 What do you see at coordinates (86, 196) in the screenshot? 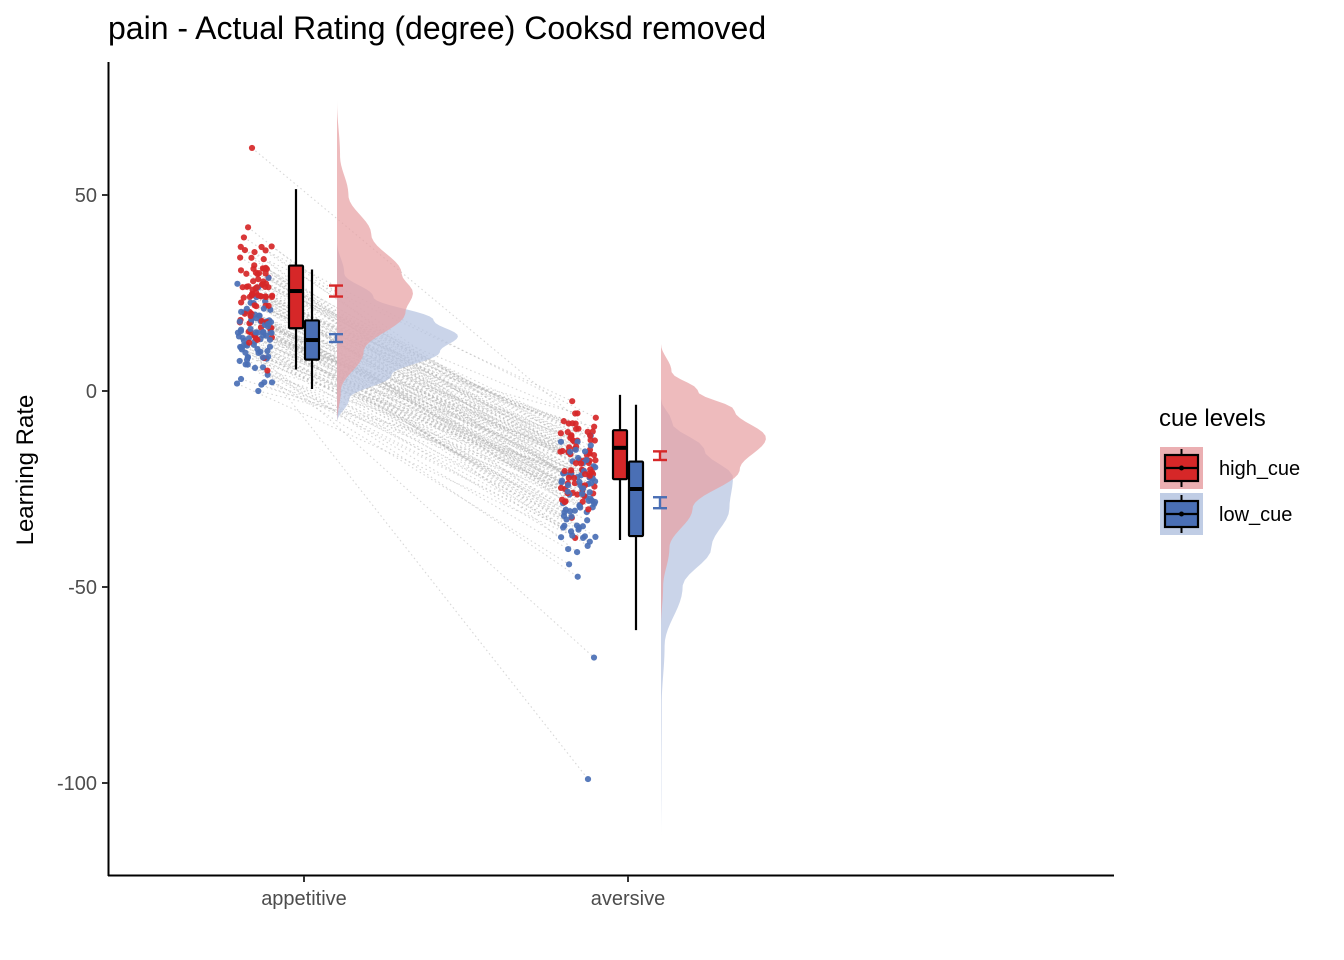
I see `y-tick-label: 50` at bounding box center [86, 196].